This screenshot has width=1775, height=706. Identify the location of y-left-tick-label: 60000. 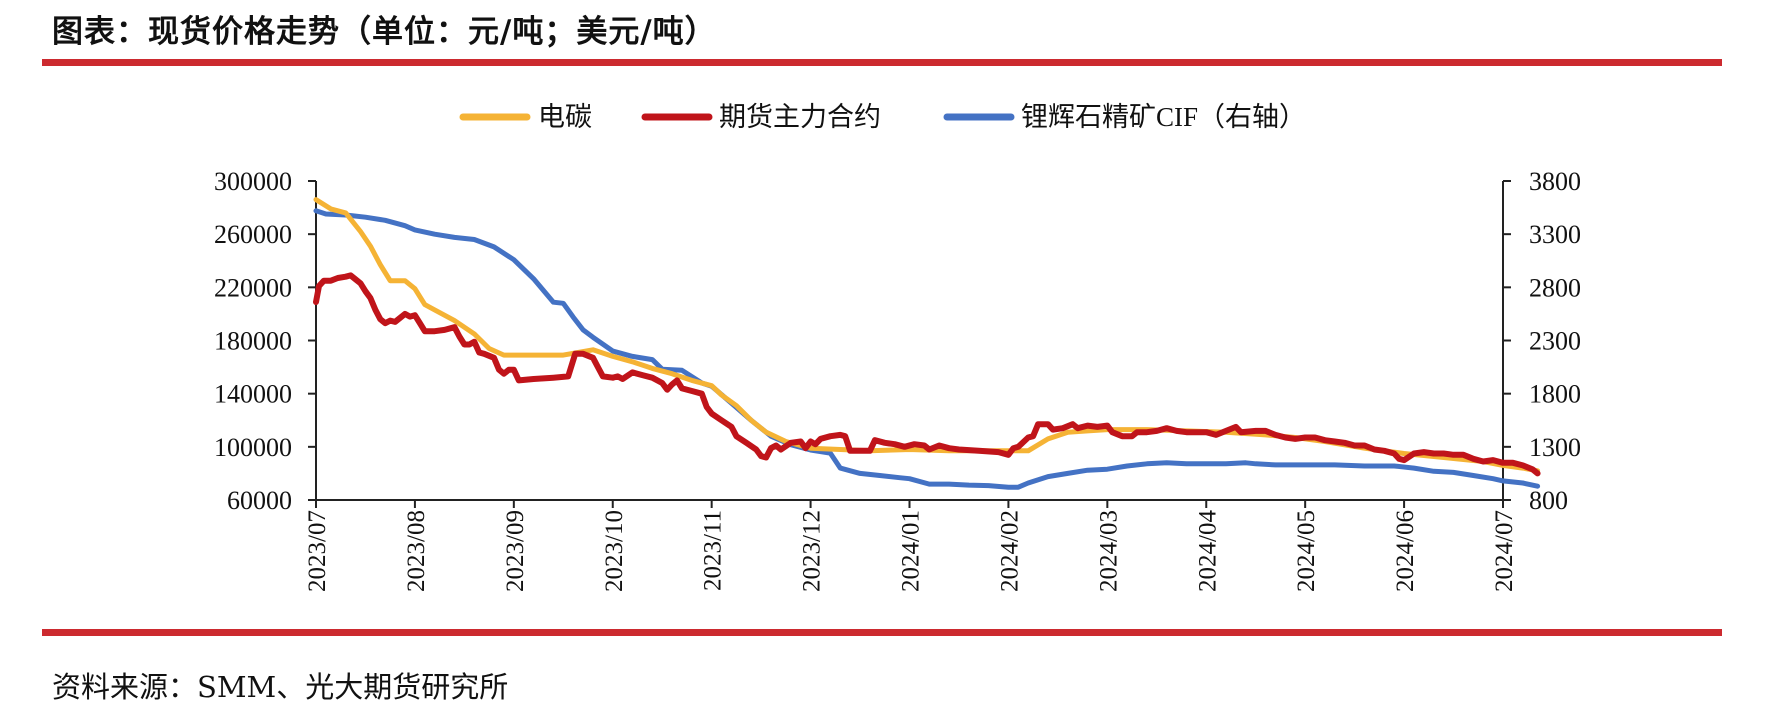
(259, 500).